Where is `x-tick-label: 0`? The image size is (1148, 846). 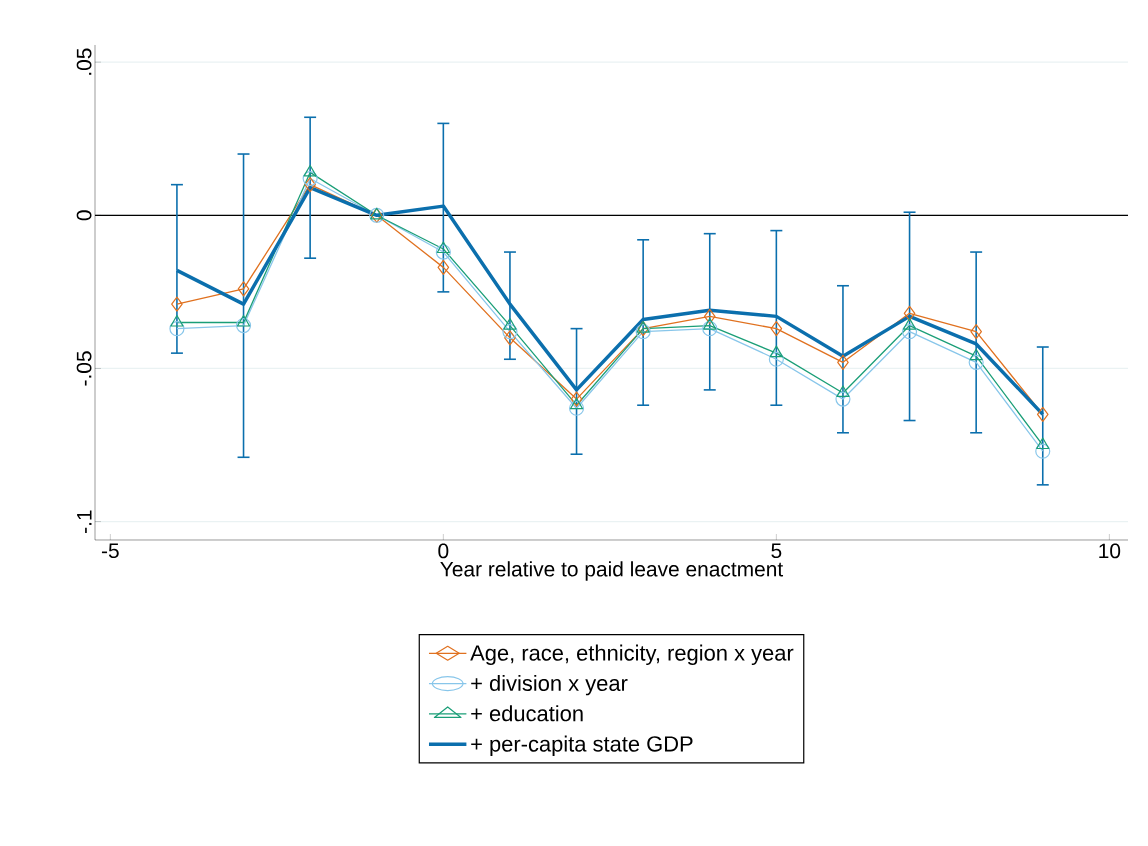
x-tick-label: 0 is located at coordinates (443, 551).